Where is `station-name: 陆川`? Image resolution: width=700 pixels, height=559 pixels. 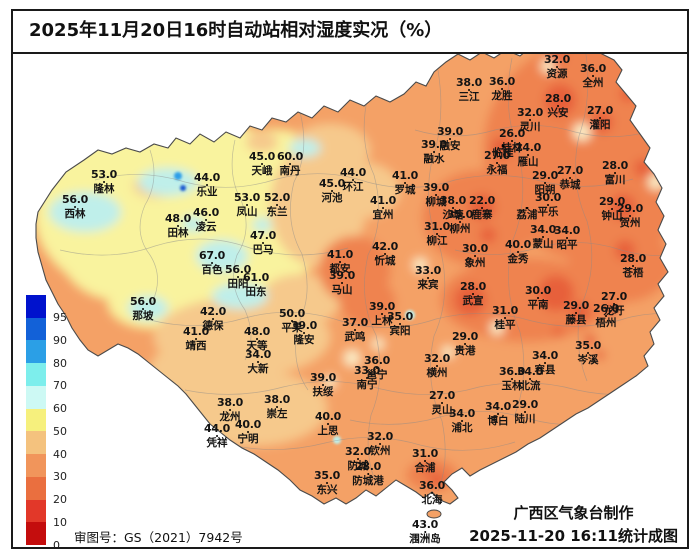
station-name: 陆川 is located at coordinates (525, 419).